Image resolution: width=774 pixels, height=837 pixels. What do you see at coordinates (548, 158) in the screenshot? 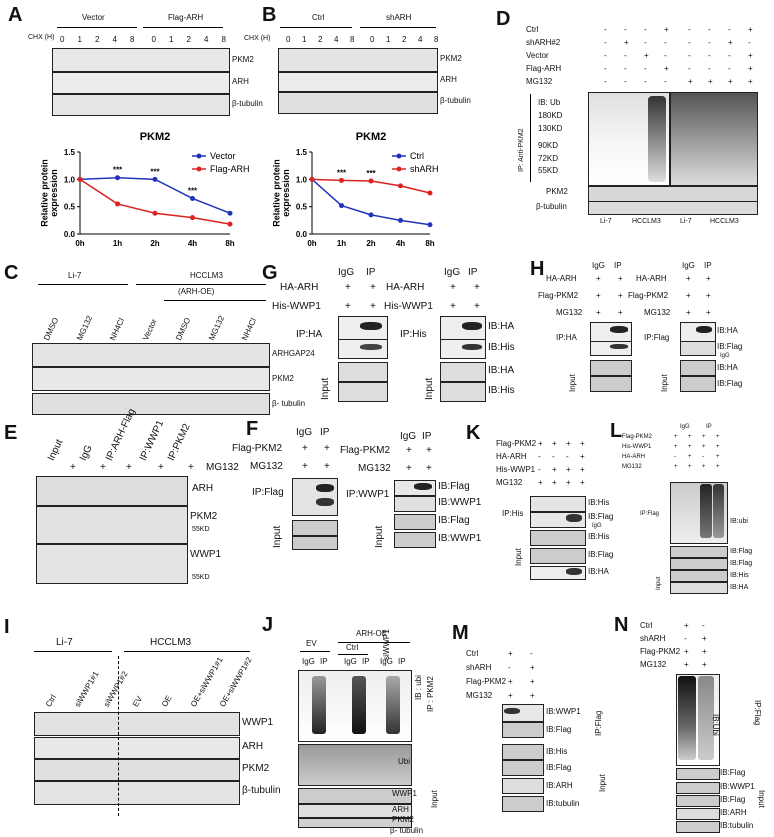
I see `mw-label: 72KD` at bounding box center [548, 158].